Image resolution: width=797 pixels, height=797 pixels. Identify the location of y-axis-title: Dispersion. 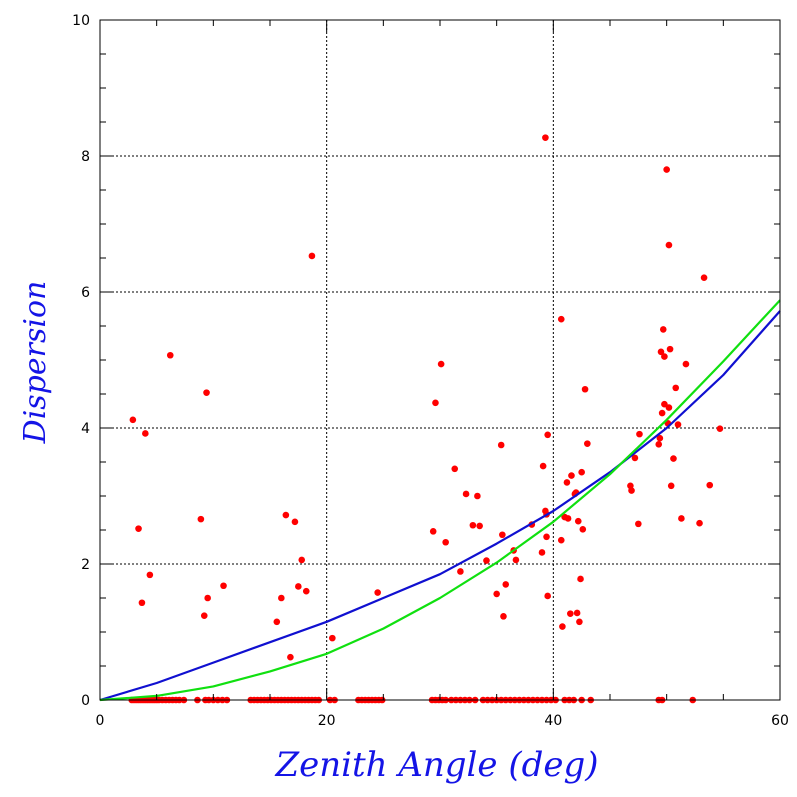
(35, 363).